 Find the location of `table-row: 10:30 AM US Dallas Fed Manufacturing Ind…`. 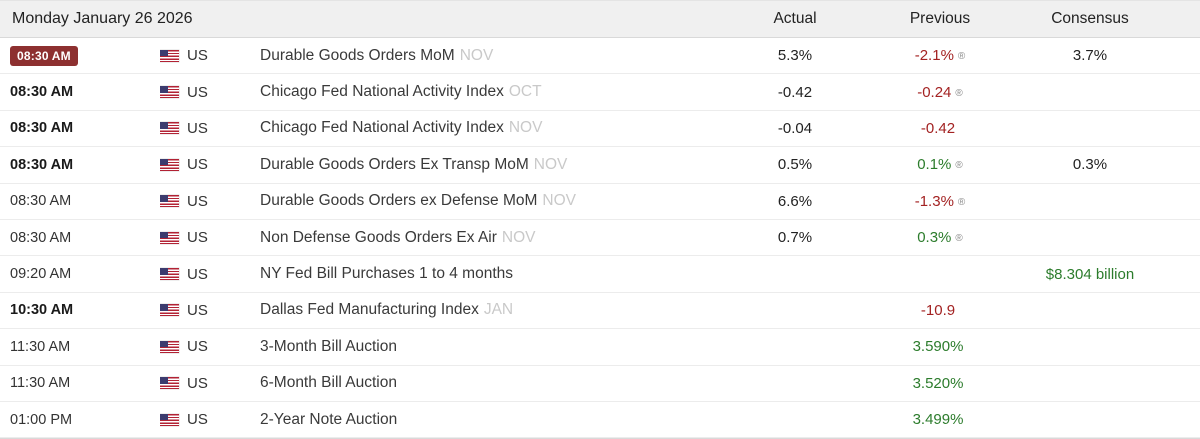

table-row: 10:30 AM US Dallas Fed Manufacturing Ind… is located at coordinates (600, 311).